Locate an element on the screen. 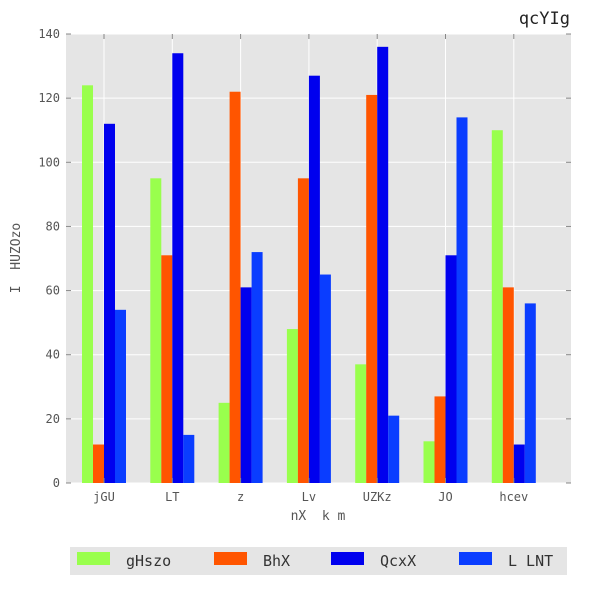 Image resolution: width=600 pixels, height=600 pixels. bar-L-LNT-Lv is located at coordinates (325, 378).